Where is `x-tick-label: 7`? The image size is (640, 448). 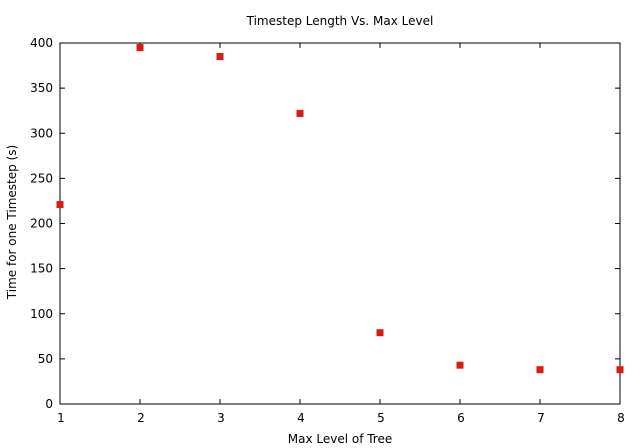 x-tick-label: 7 is located at coordinates (541, 418).